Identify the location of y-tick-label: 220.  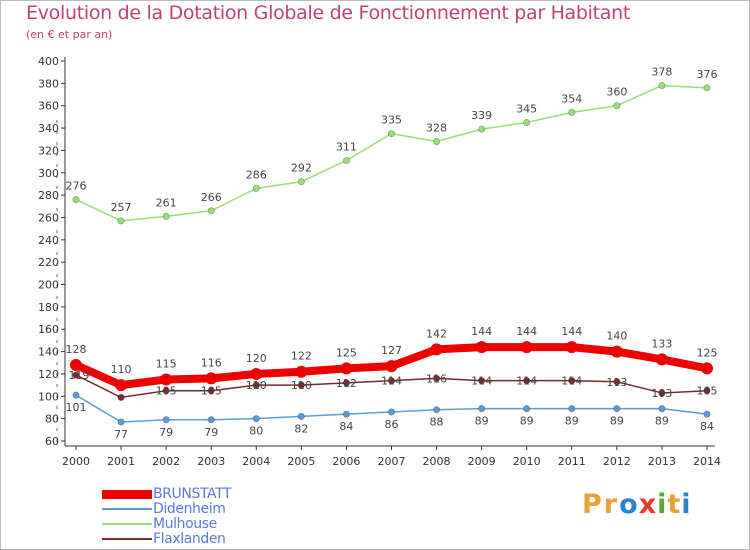
(48, 262).